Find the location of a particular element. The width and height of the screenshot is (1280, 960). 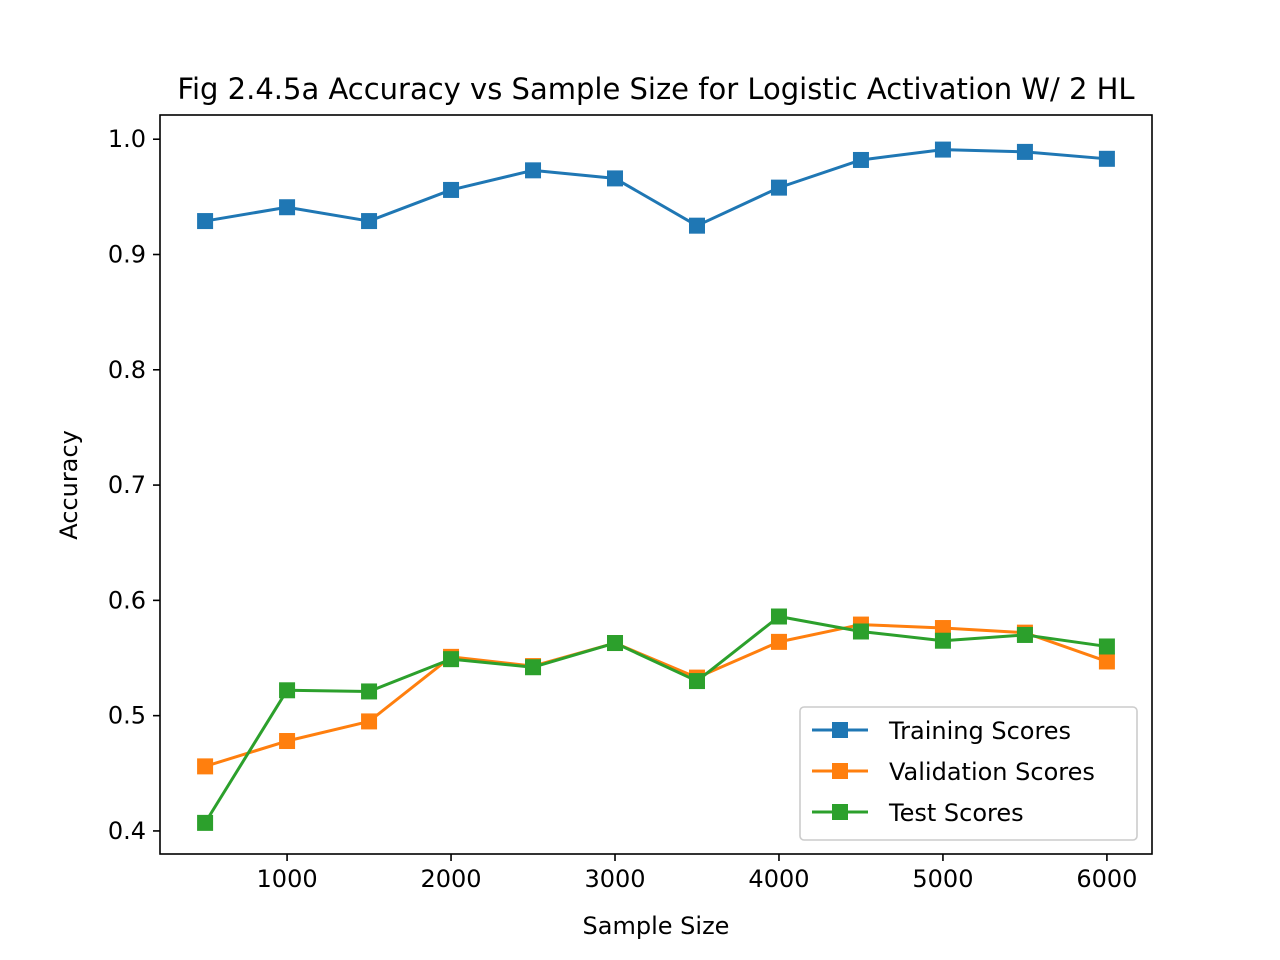

y-tick-label: 0.8 is located at coordinates (127, 370).